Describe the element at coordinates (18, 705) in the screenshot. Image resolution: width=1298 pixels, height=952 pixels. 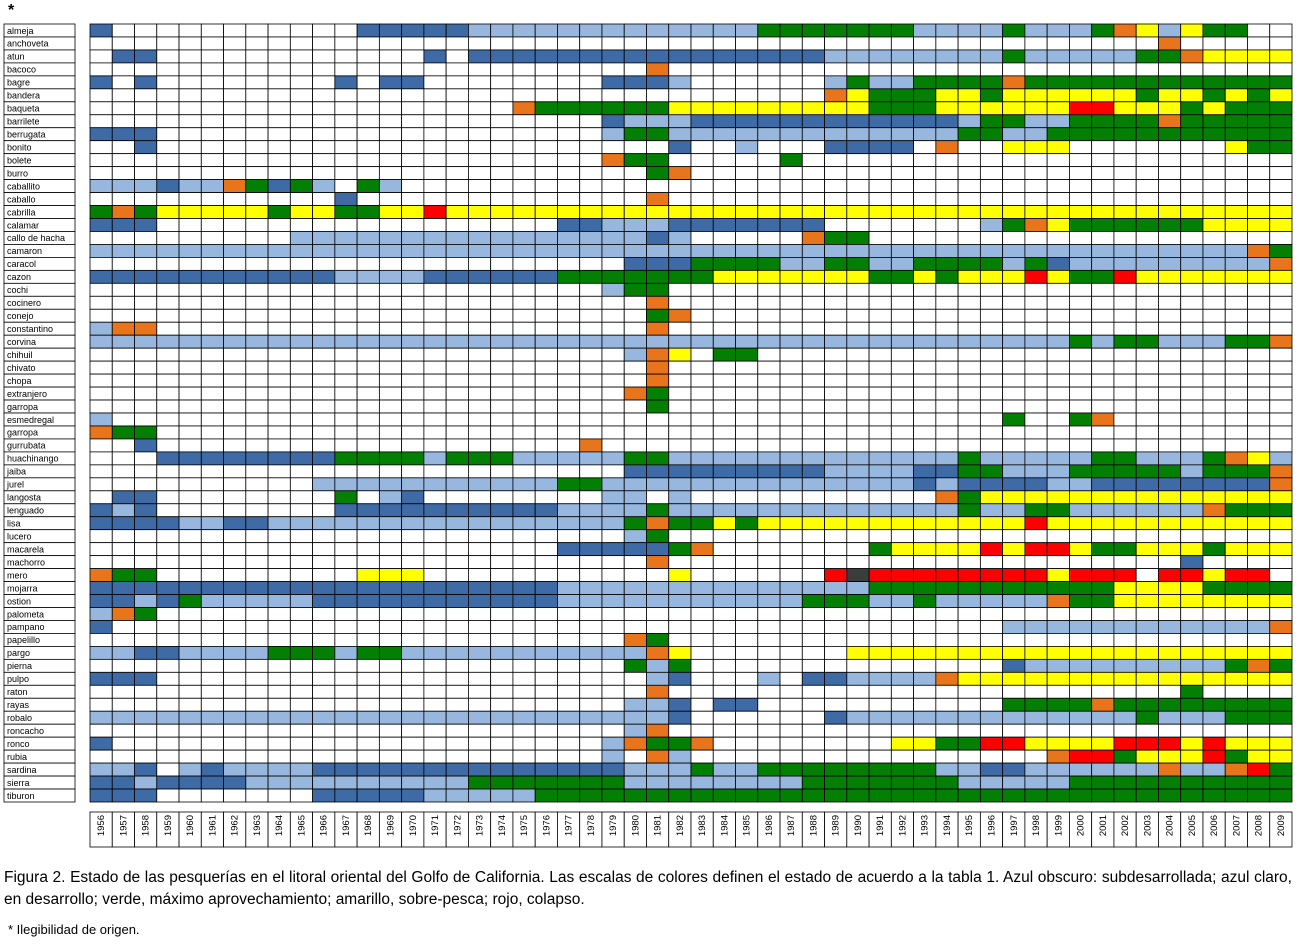
I see `species-label: rayas` at that location.